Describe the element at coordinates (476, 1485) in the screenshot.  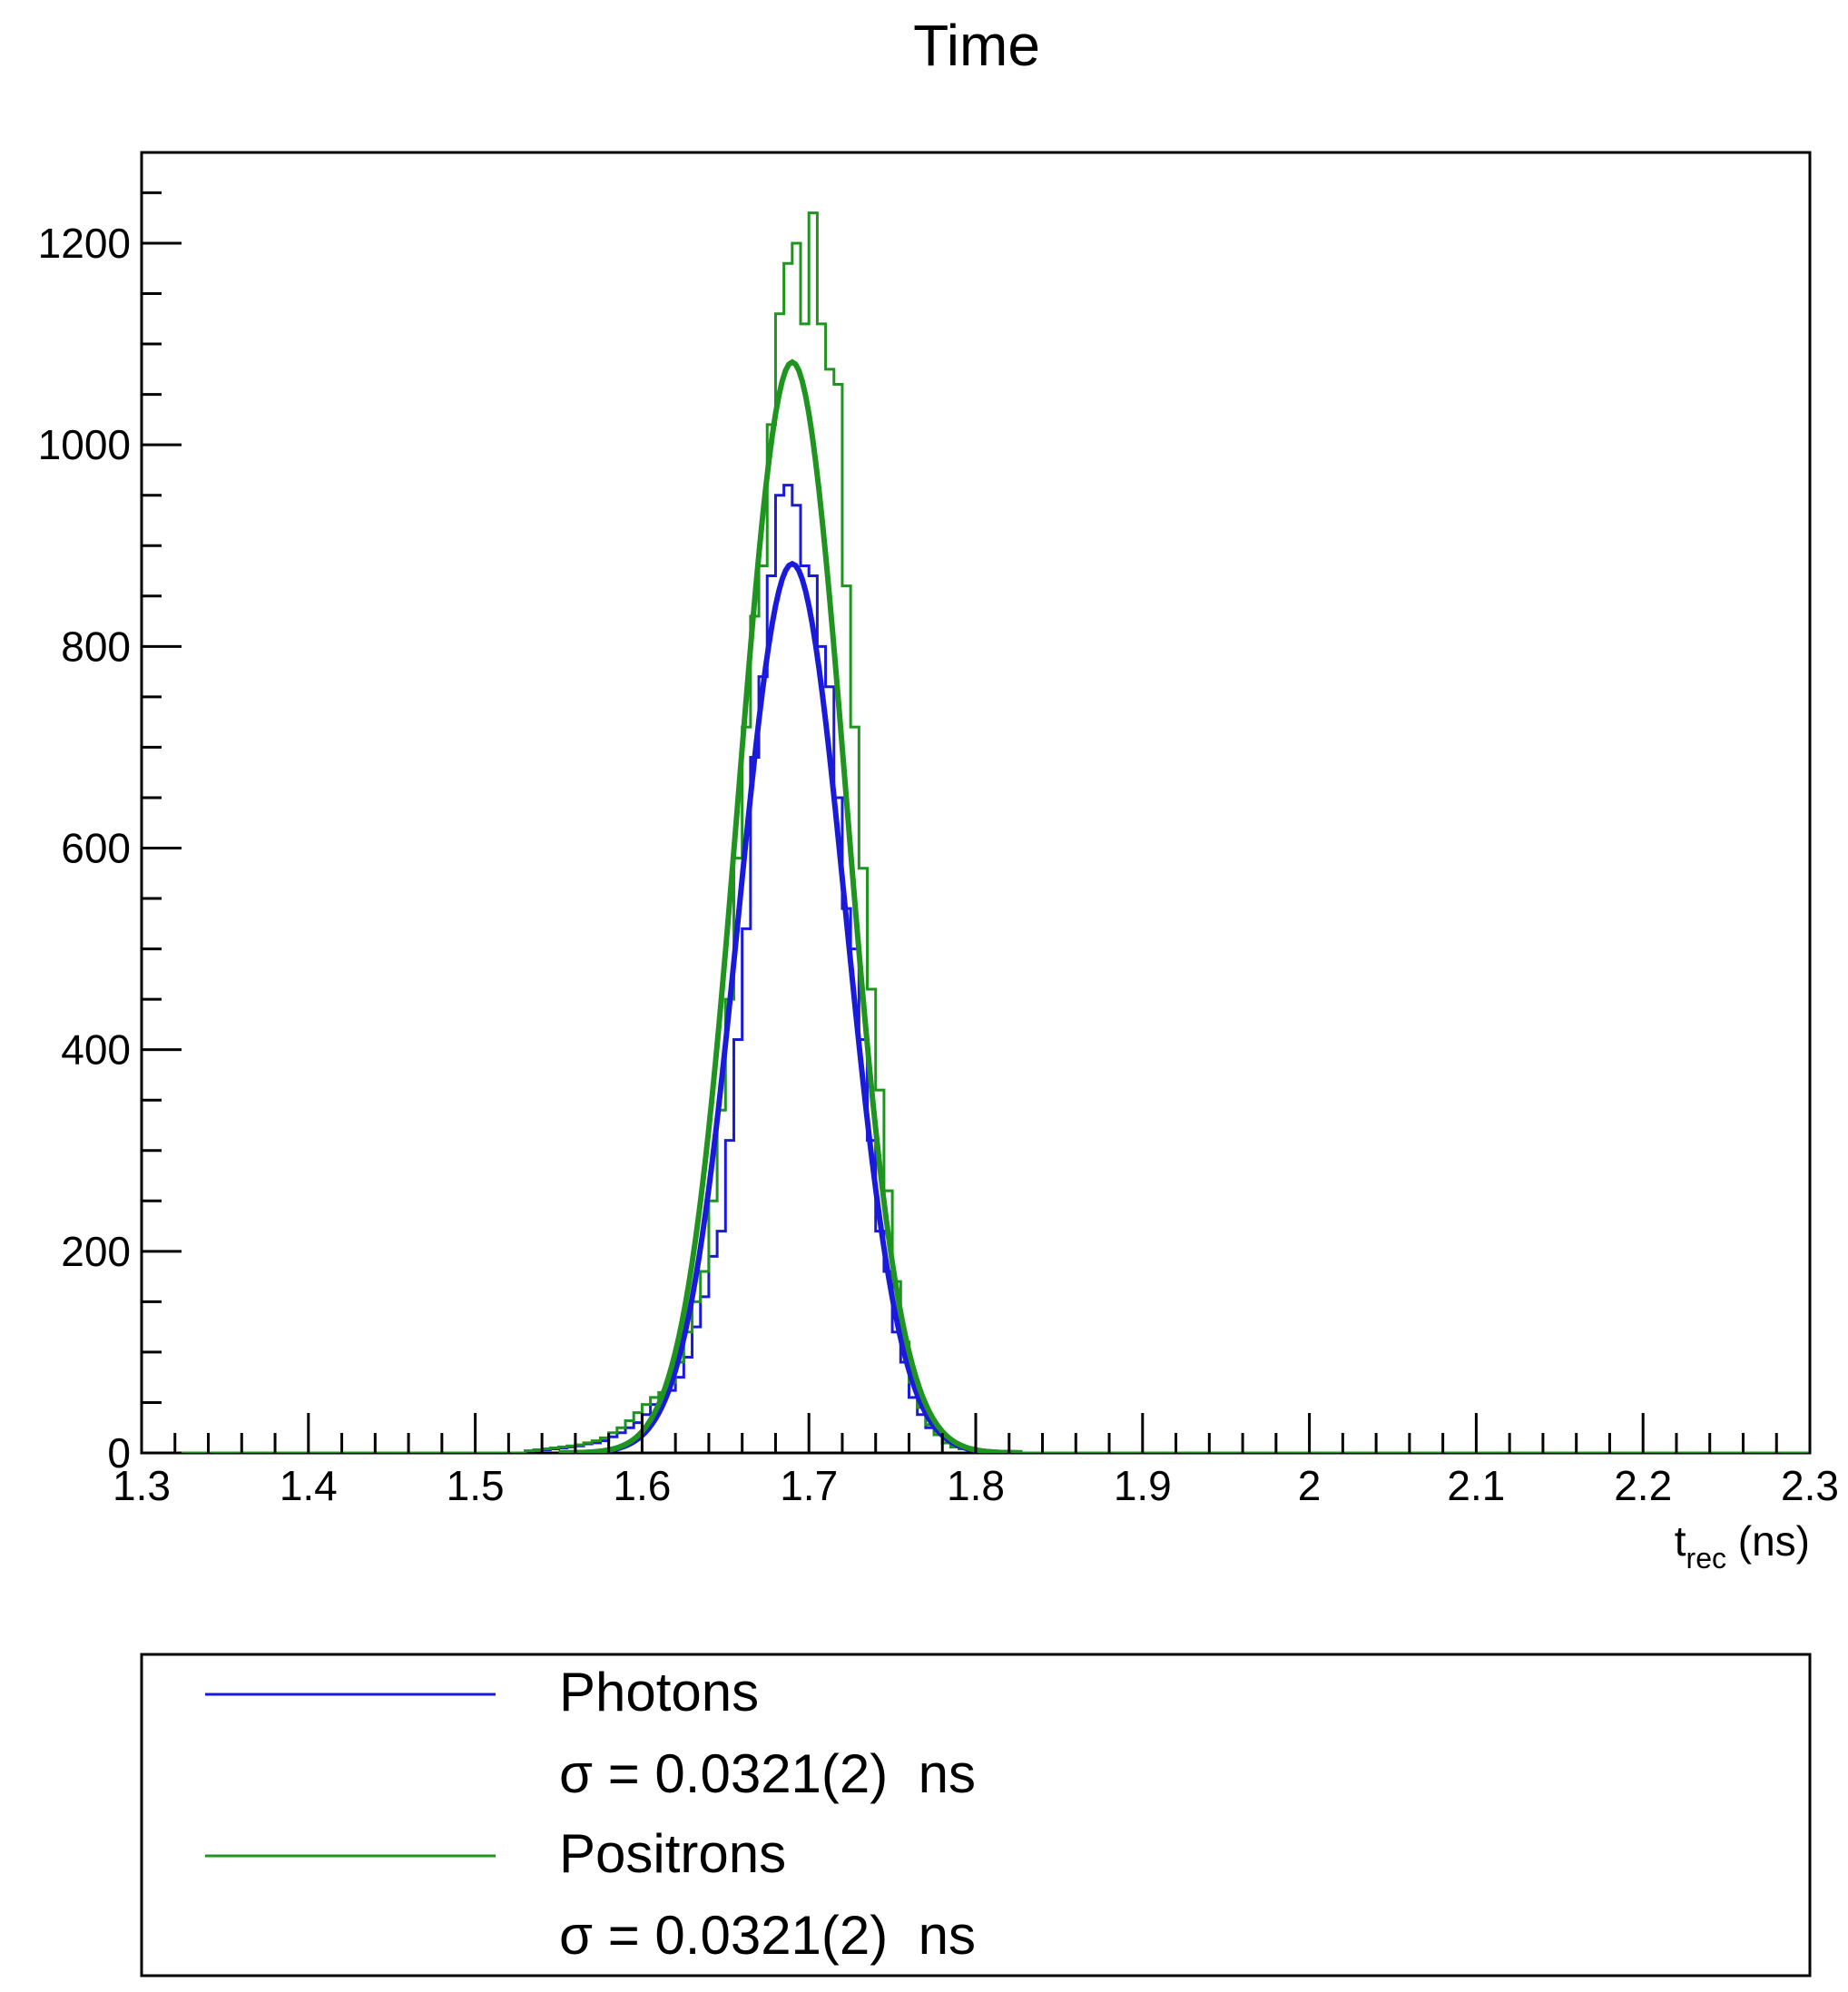
I see `x-tick-label: 1.5` at that location.